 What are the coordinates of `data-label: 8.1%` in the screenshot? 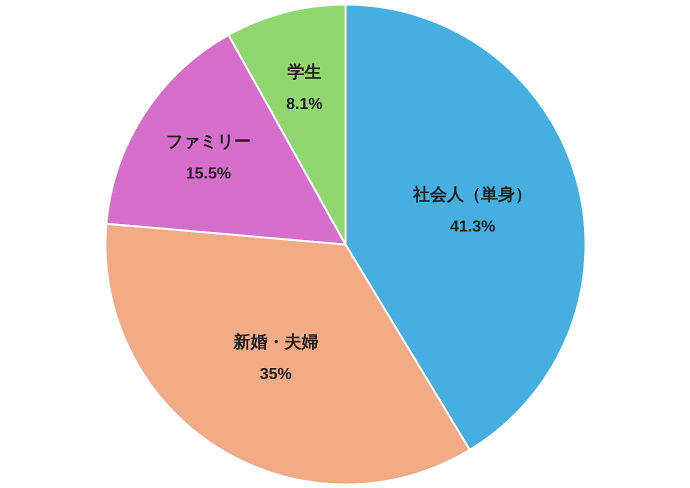 It's located at (304, 105).